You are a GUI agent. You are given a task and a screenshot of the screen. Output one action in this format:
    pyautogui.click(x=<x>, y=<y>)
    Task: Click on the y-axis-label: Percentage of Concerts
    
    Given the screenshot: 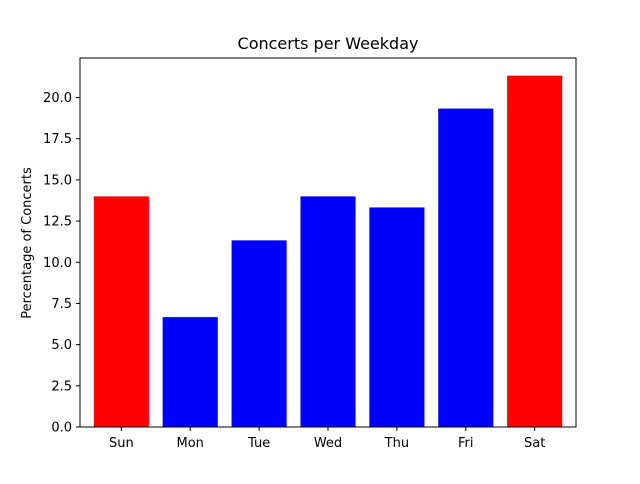 What is the action you would take?
    pyautogui.click(x=27, y=243)
    